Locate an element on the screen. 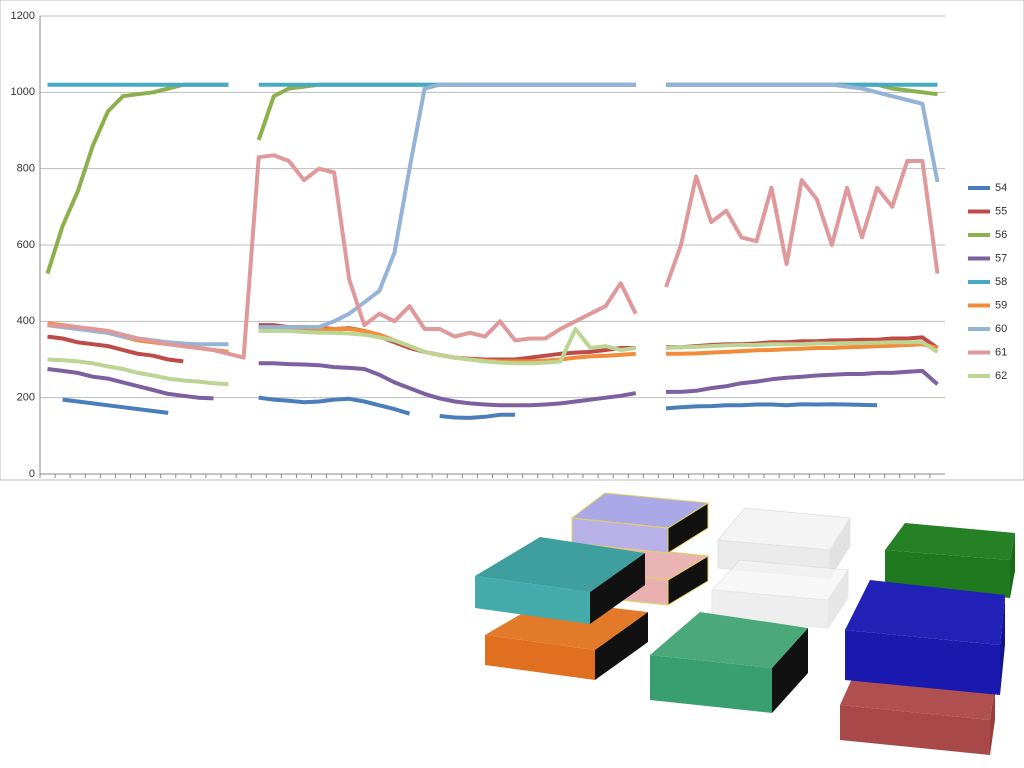 The width and height of the screenshot is (1024, 768). y-tick-label: 600 is located at coordinates (26, 245).